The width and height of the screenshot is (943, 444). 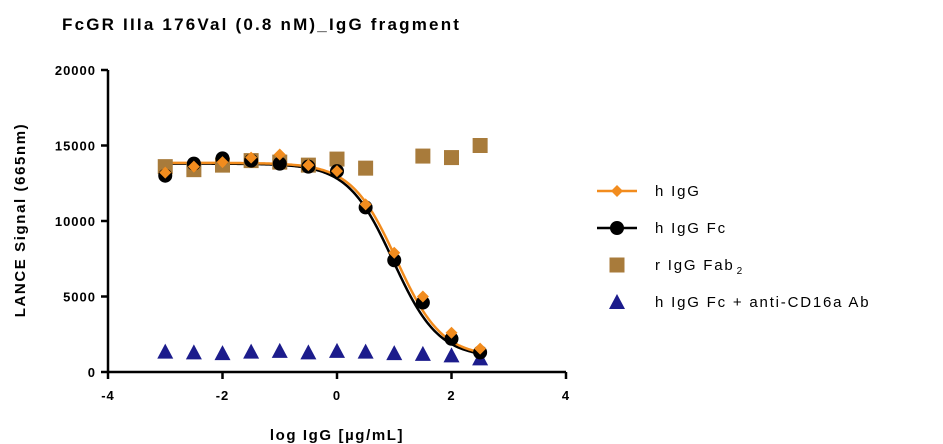 I want to click on x-tick-label: 4, so click(x=566, y=395).